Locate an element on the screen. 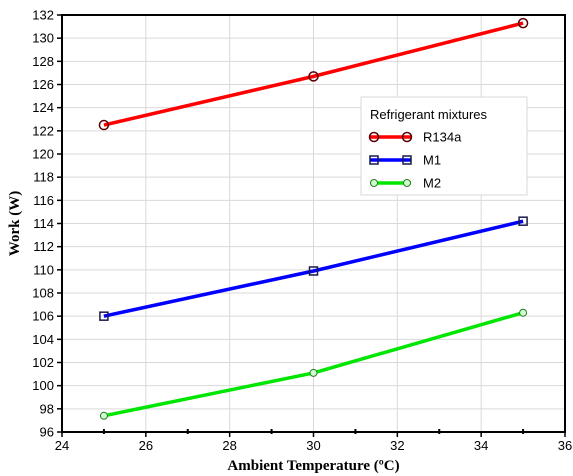  y-tick-label: 128 is located at coordinates (43, 61).